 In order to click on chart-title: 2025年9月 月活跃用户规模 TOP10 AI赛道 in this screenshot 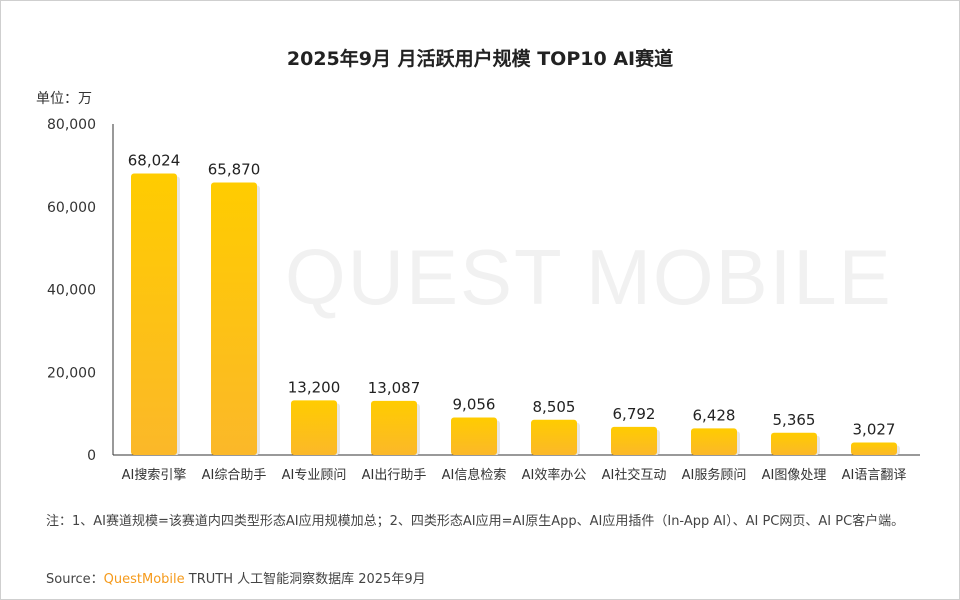, I will do `click(480, 59)`.